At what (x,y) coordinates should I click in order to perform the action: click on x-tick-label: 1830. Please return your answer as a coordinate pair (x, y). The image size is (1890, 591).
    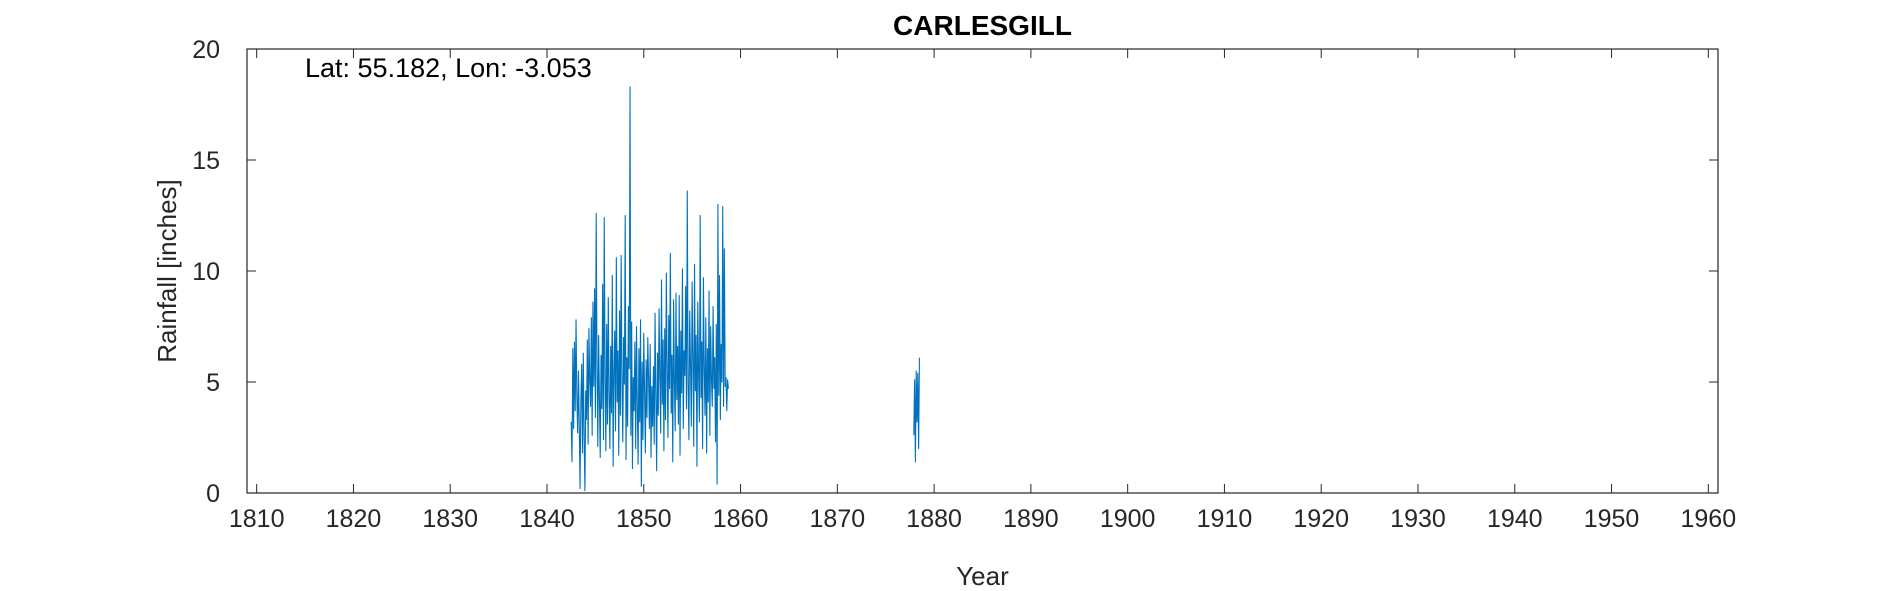
    Looking at the image, I should click on (450, 519).